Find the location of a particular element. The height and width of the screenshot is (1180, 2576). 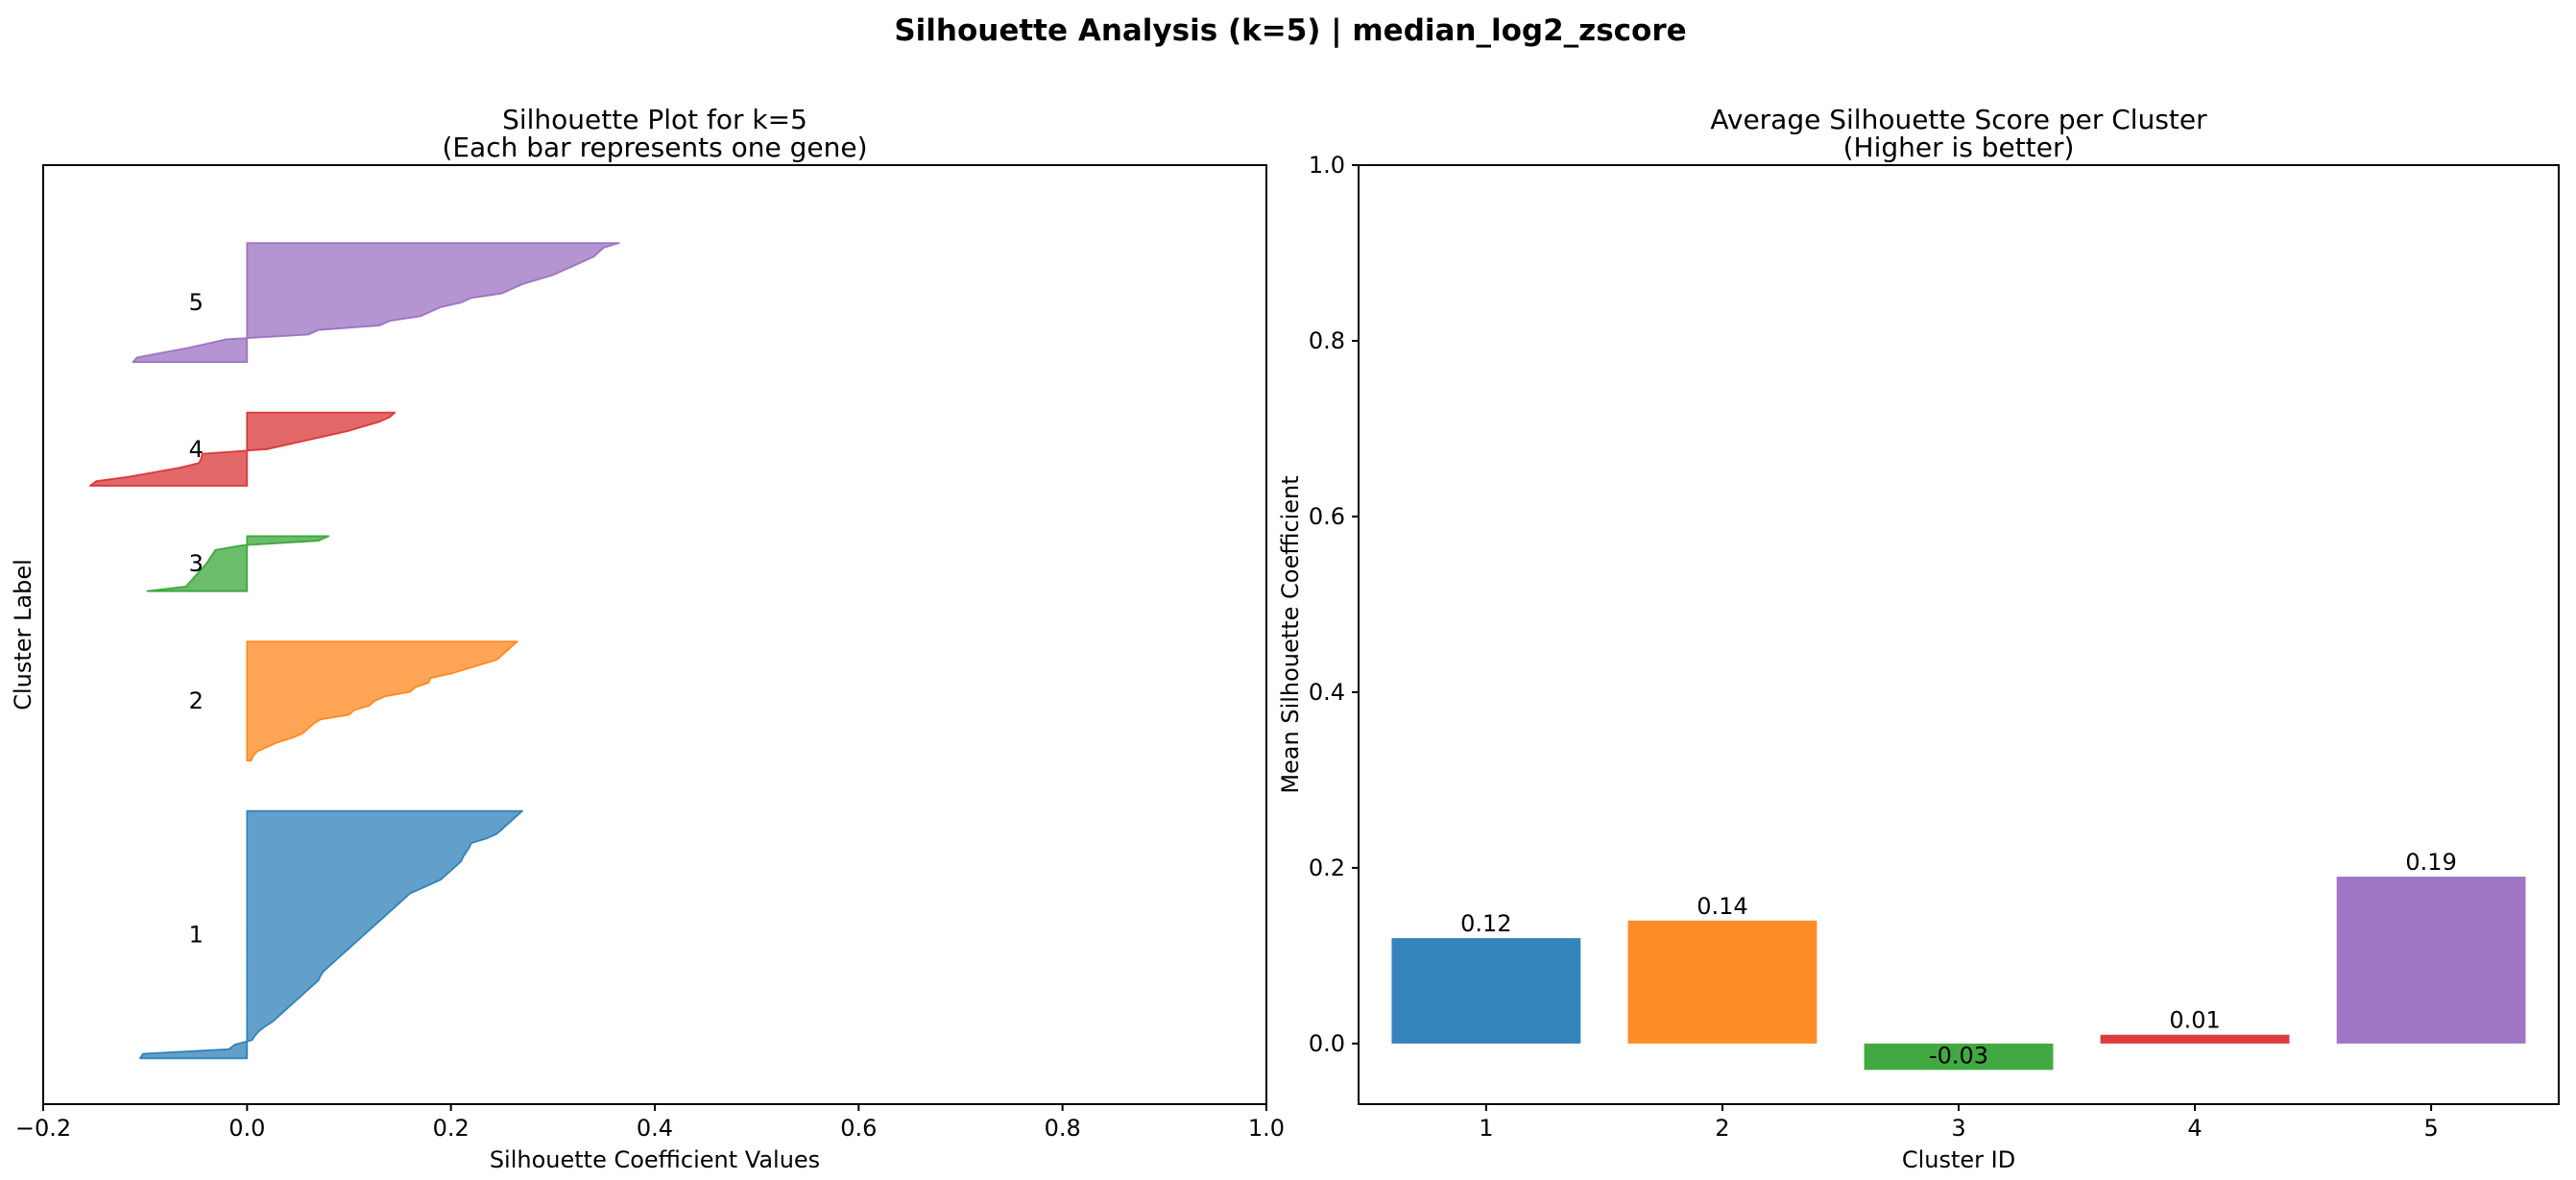

y-tick-label: 0.8 is located at coordinates (1327, 341).